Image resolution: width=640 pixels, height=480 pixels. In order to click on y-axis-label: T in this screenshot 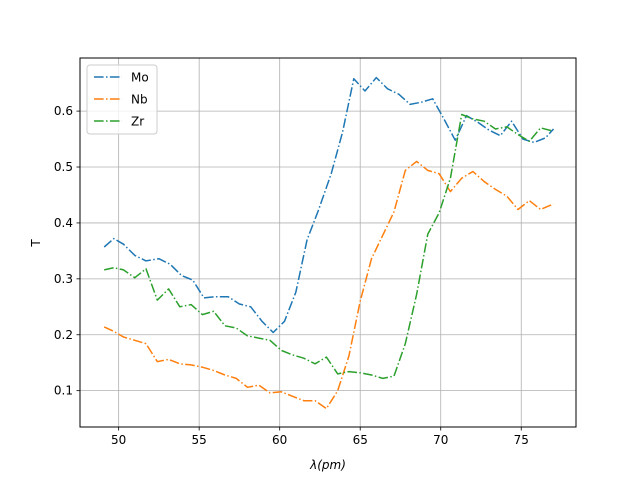, I will do `click(36, 243)`.